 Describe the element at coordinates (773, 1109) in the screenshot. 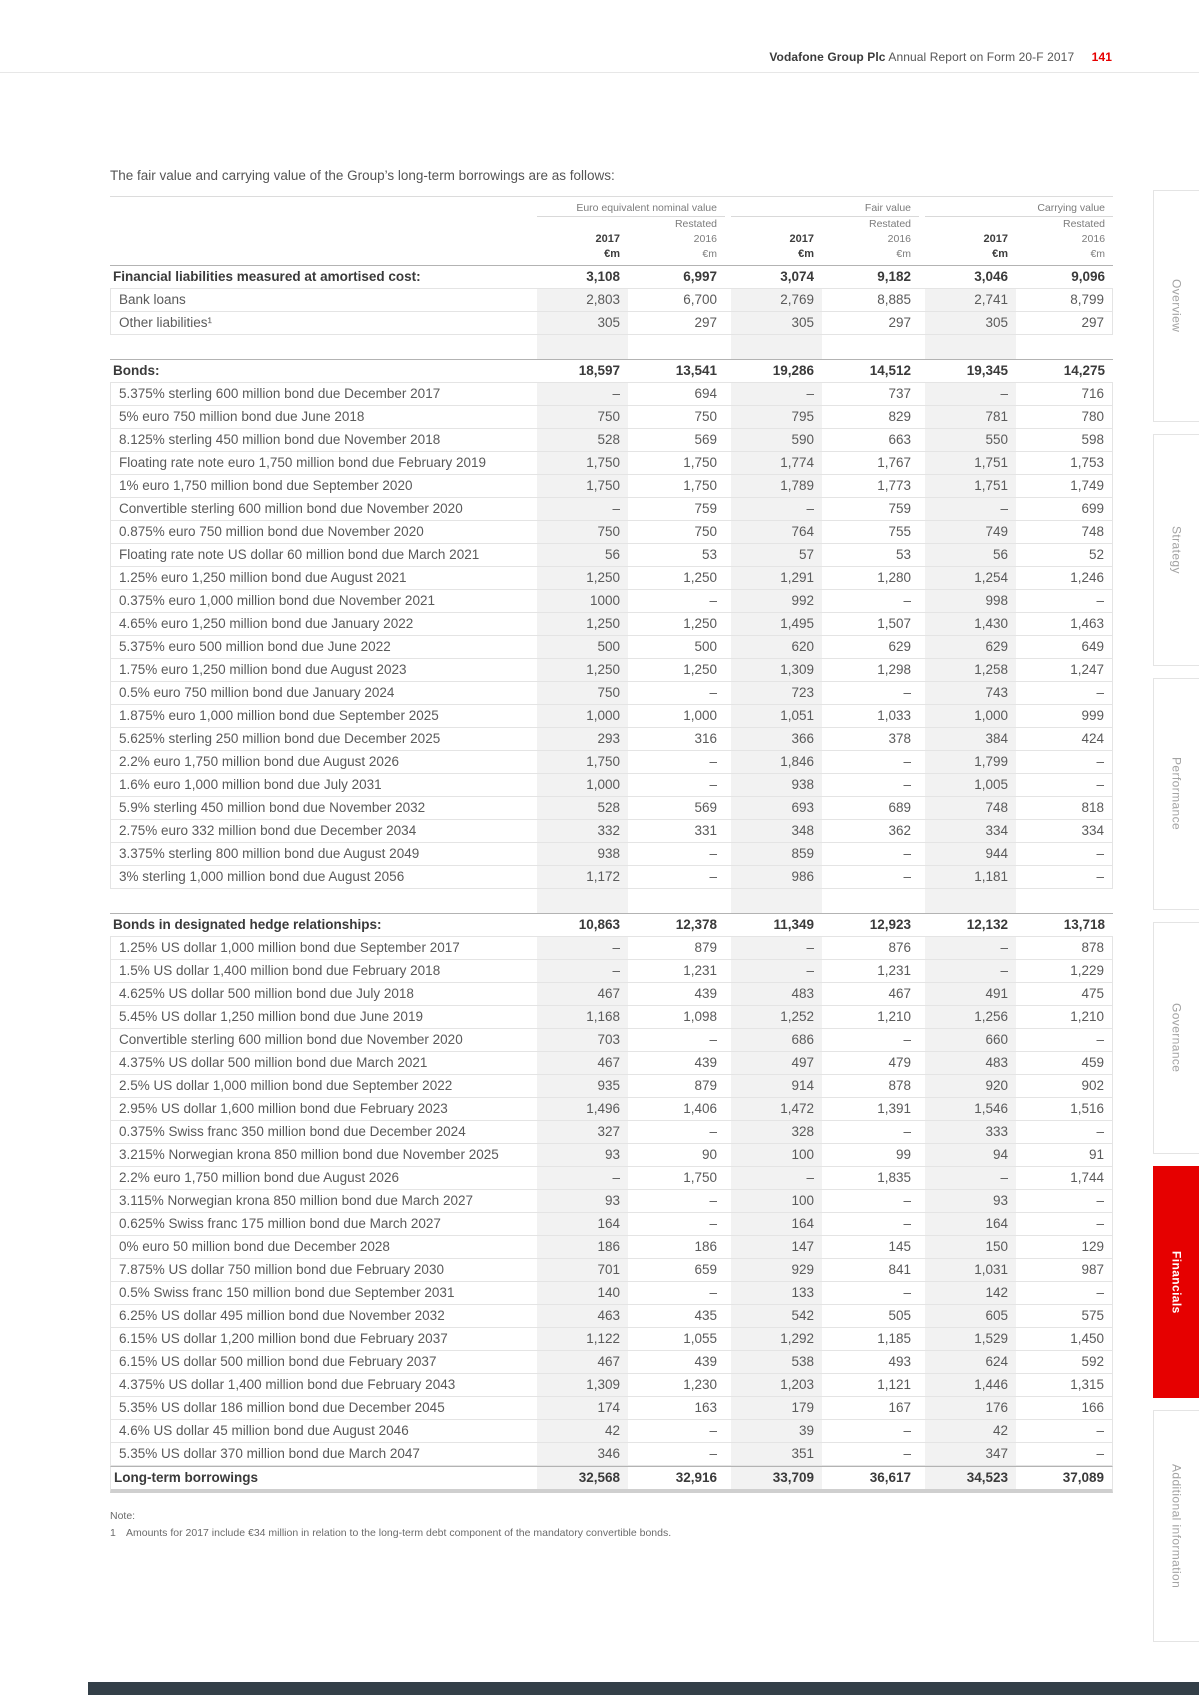

I see `value-cell: 1,472` at that location.